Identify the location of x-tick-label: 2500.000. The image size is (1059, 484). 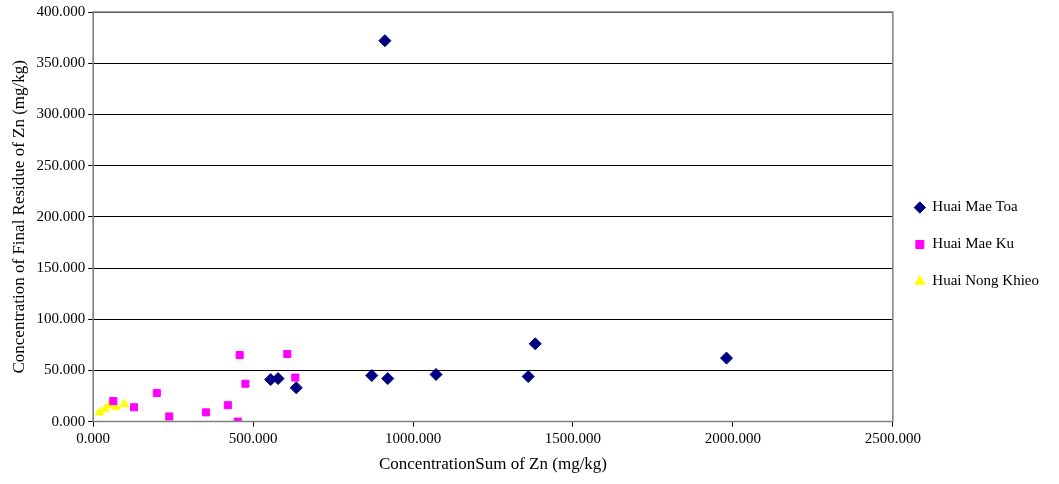
(892, 437).